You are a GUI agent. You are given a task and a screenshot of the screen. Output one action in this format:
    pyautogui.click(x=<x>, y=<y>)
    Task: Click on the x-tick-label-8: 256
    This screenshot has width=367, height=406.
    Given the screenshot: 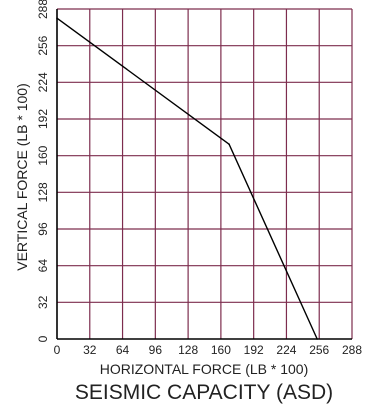 What is the action you would take?
    pyautogui.click(x=319, y=350)
    